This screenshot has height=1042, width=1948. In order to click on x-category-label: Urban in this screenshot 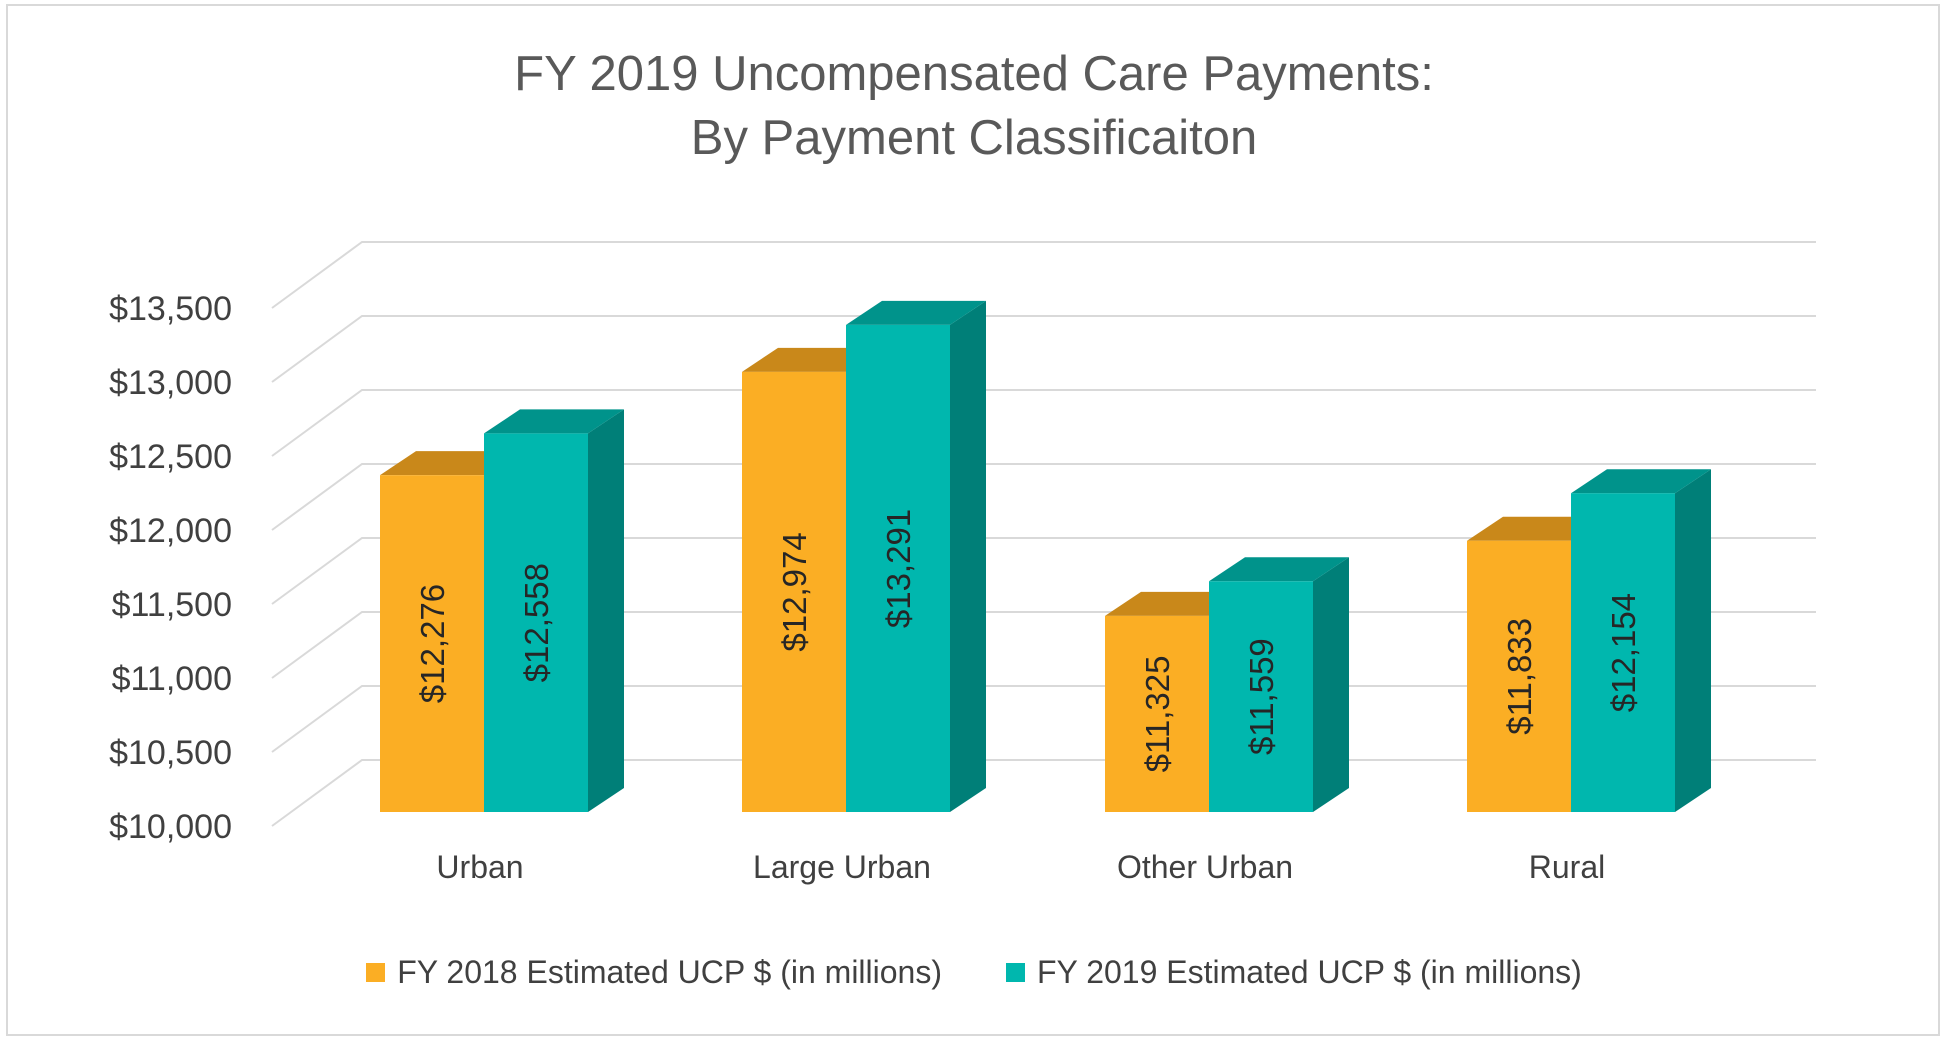, I will do `click(479, 867)`.